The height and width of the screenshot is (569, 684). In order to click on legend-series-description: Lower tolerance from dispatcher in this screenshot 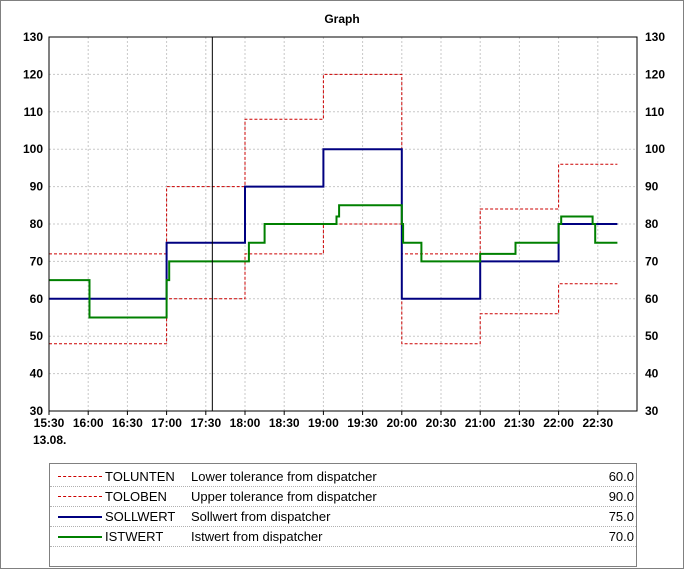, I will do `click(284, 476)`.